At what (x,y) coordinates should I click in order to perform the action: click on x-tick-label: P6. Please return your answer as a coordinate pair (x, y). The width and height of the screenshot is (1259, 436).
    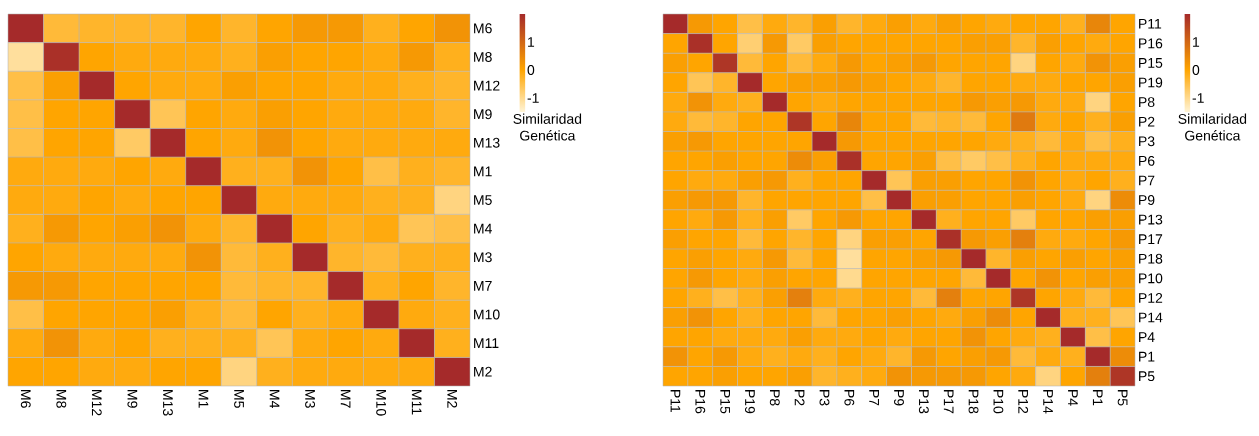
    Looking at the image, I should click on (849, 398).